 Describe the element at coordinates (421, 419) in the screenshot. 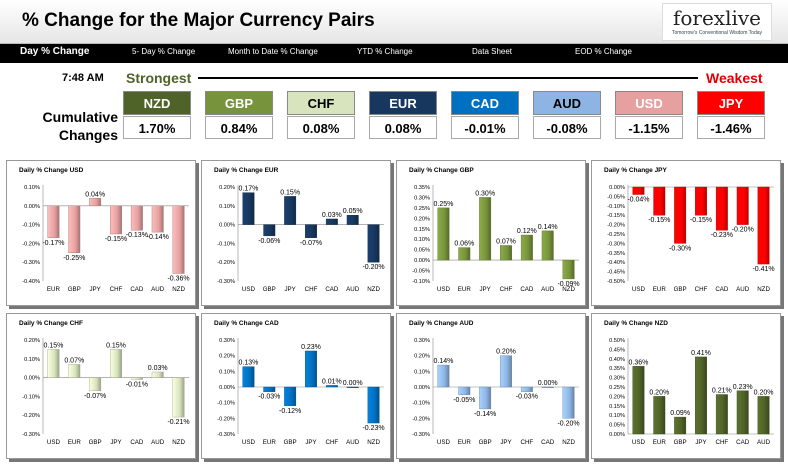

I see `y-tick-label: -0.20%` at that location.